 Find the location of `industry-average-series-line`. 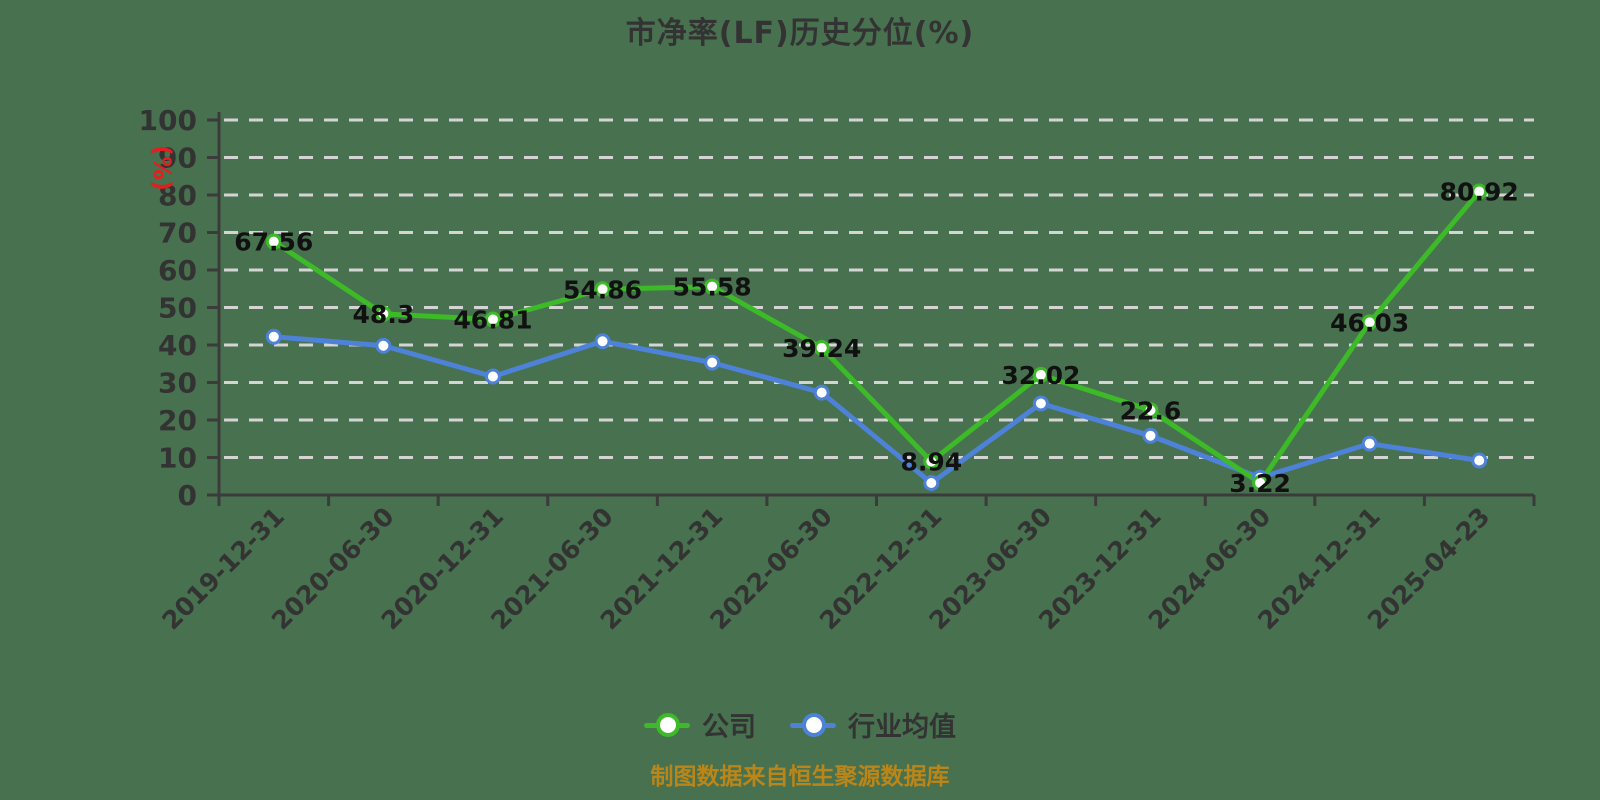

industry-average-series-line is located at coordinates (876, 410).